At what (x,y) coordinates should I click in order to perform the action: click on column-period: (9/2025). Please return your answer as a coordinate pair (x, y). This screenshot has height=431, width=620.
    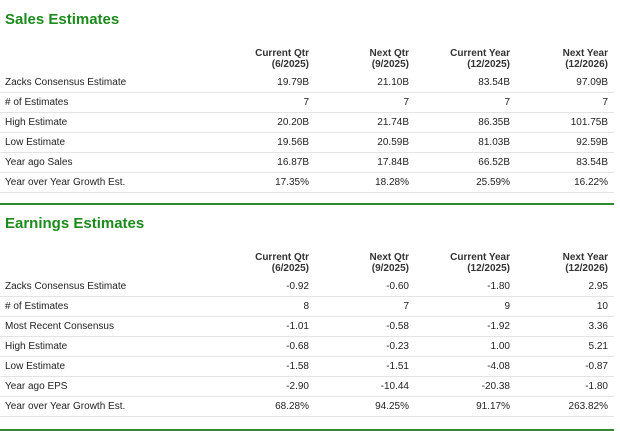
    Looking at the image, I should click on (390, 64).